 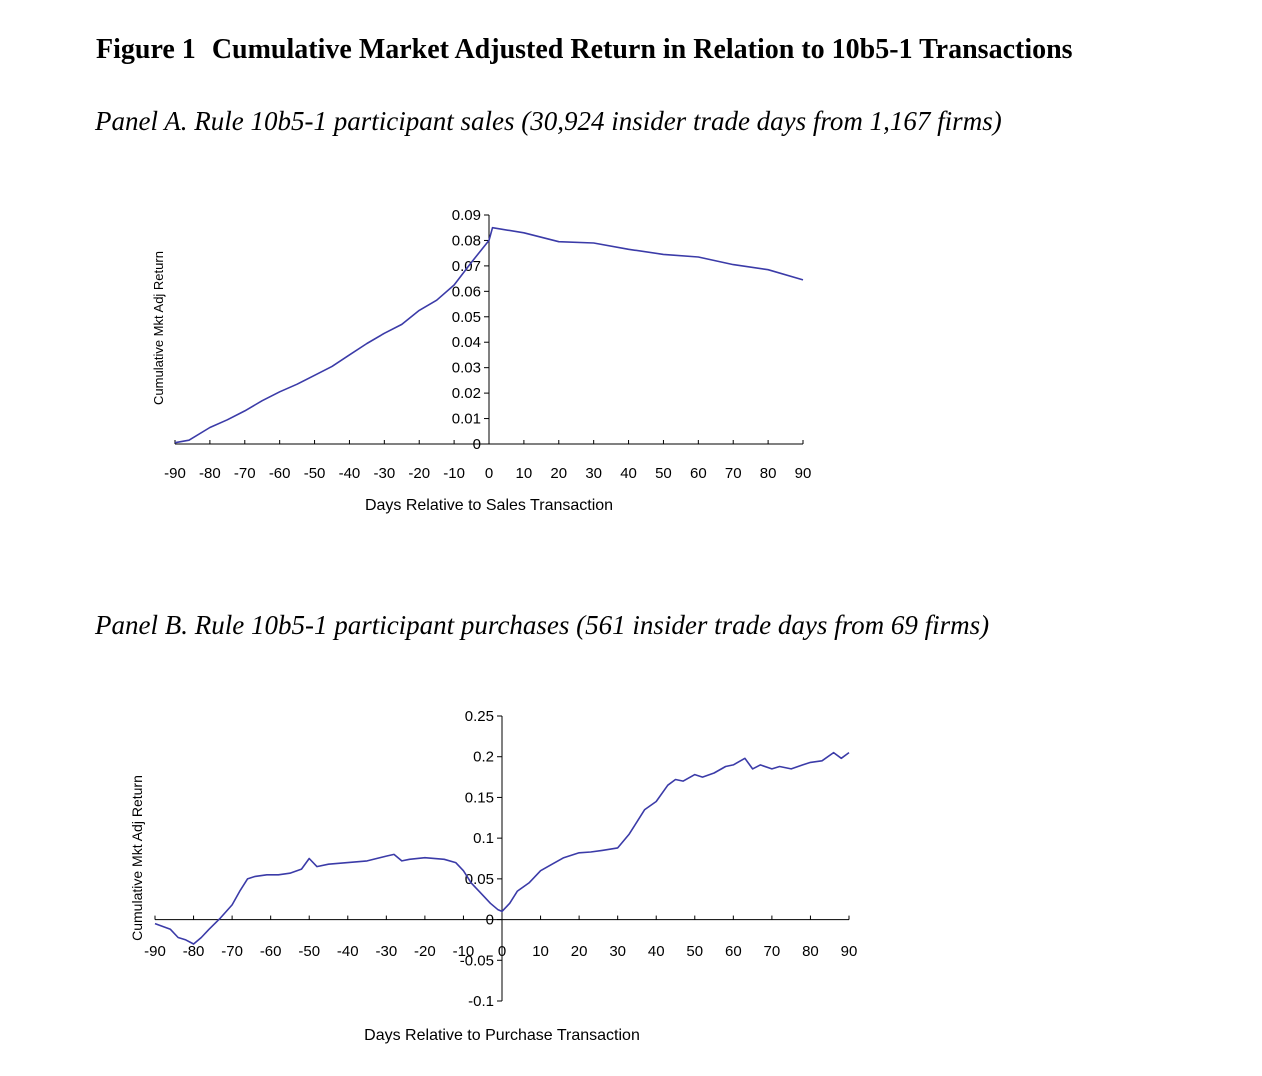 What do you see at coordinates (489, 473) in the screenshot?
I see `panel-a-x-tick-label: 0` at bounding box center [489, 473].